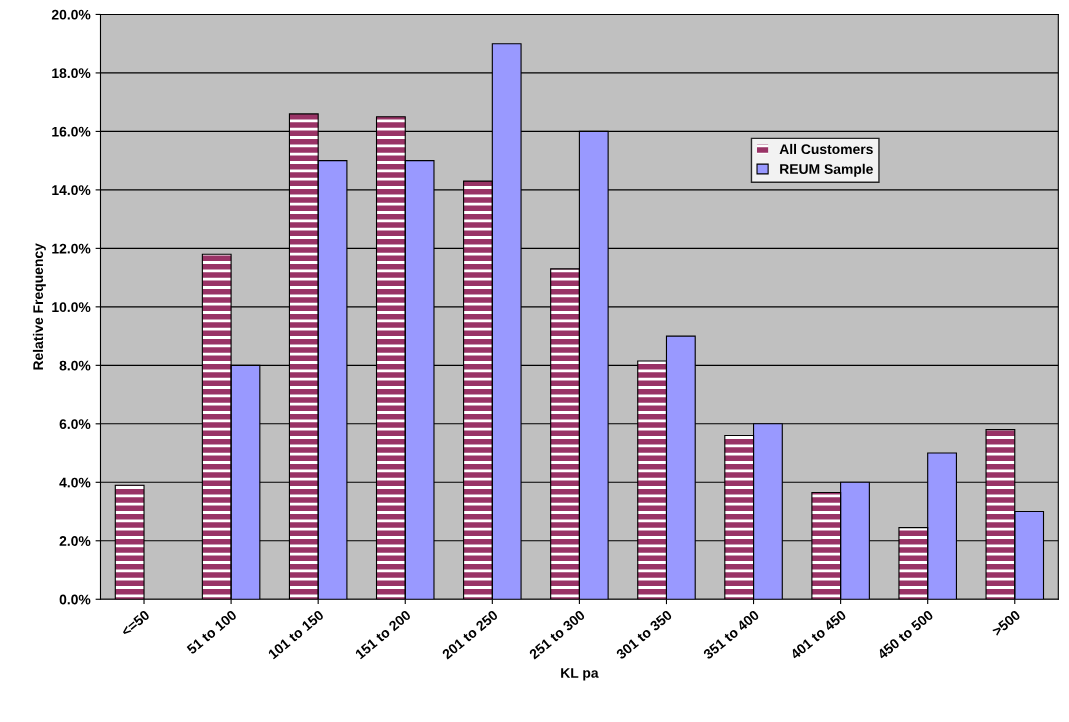  What do you see at coordinates (557, 634) in the screenshot?
I see `x-tick-label: 251 to 300` at bounding box center [557, 634].